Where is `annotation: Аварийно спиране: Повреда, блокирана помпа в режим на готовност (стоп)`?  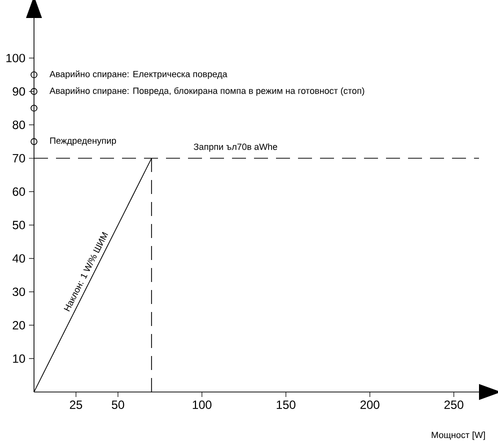
annotation: Аварийно спиране: Повреда, блокирана помпа в режим на готовност (стоп) is located at coordinates (207, 91).